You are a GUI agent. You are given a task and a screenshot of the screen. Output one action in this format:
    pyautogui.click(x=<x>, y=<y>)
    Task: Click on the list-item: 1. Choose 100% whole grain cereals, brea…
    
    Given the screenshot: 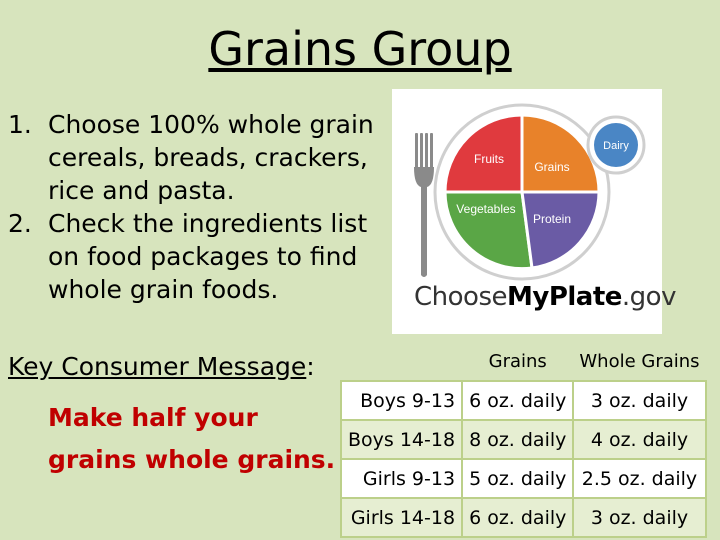 What is the action you would take?
    pyautogui.click(x=198, y=157)
    